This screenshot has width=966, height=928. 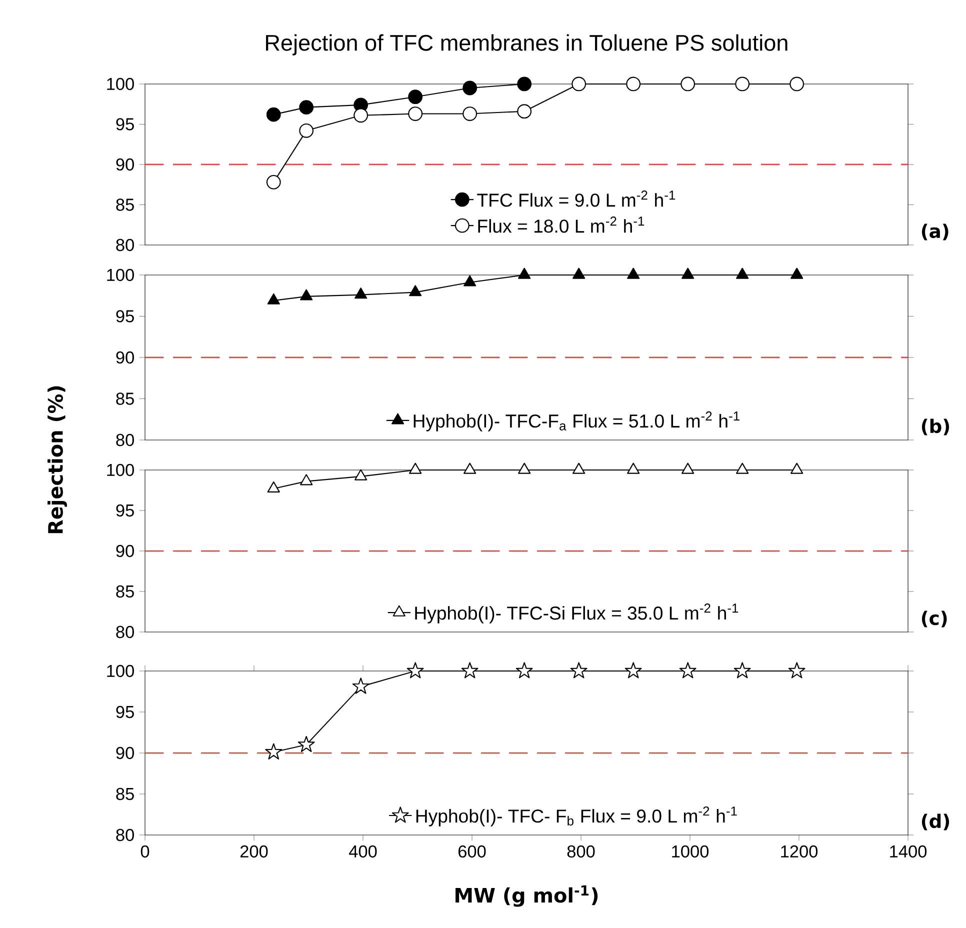 I want to click on chart-title: Rejection of TFC membranes in Toluene PS solution, so click(x=527, y=45).